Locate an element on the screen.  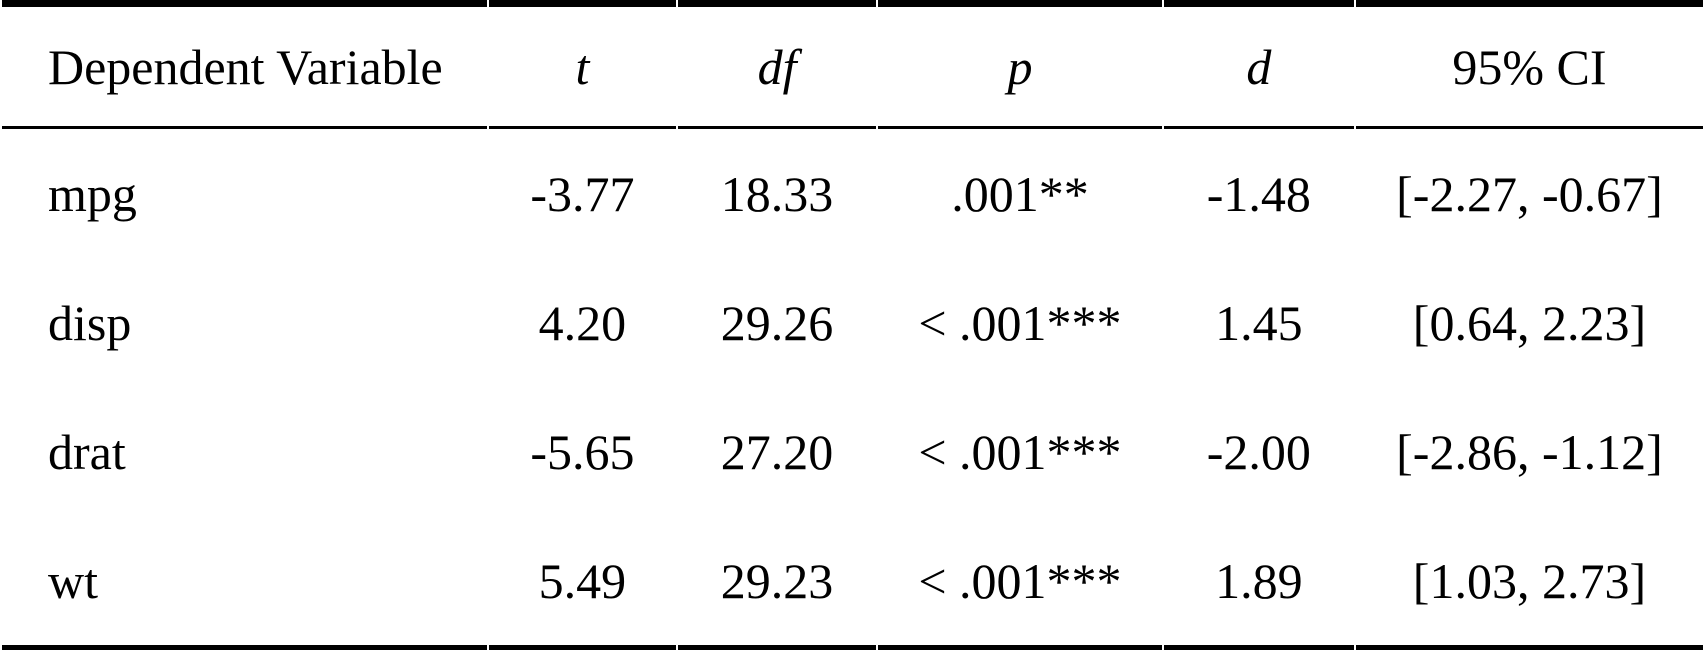
ci-cell: [0.64, 2.23] is located at coordinates (1529, 322).